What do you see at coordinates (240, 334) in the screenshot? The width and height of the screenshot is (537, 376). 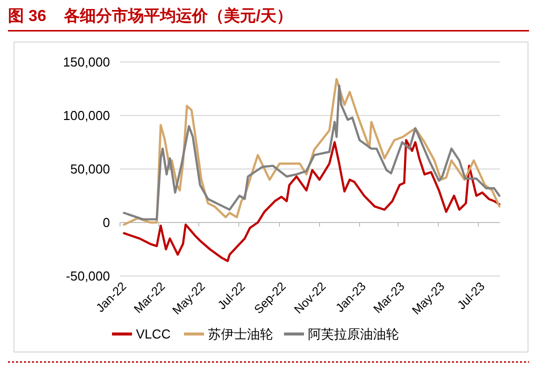 I see `legend-label: 苏伊士油轮` at bounding box center [240, 334].